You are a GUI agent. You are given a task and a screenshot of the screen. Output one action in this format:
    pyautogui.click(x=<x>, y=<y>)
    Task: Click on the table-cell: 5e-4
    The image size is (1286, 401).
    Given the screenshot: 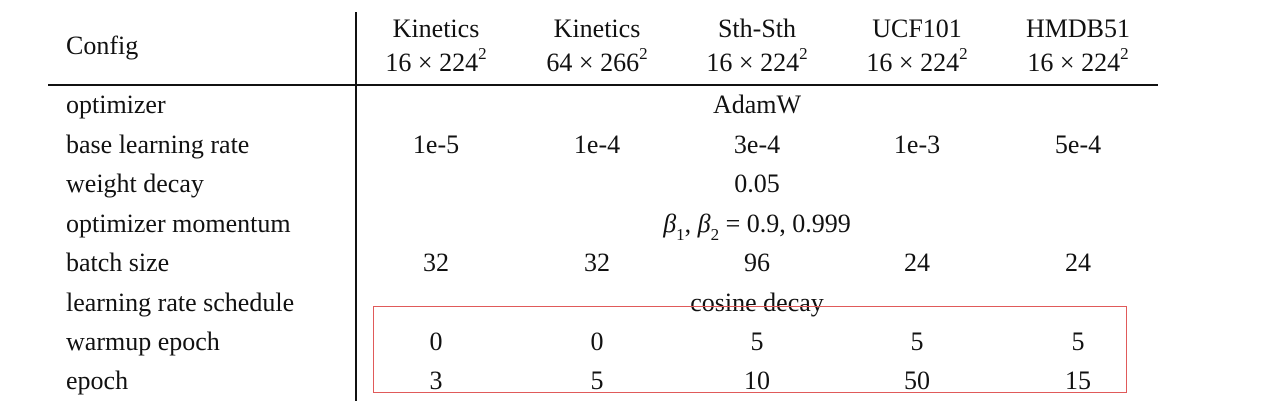 What is the action you would take?
    pyautogui.click(x=1078, y=144)
    